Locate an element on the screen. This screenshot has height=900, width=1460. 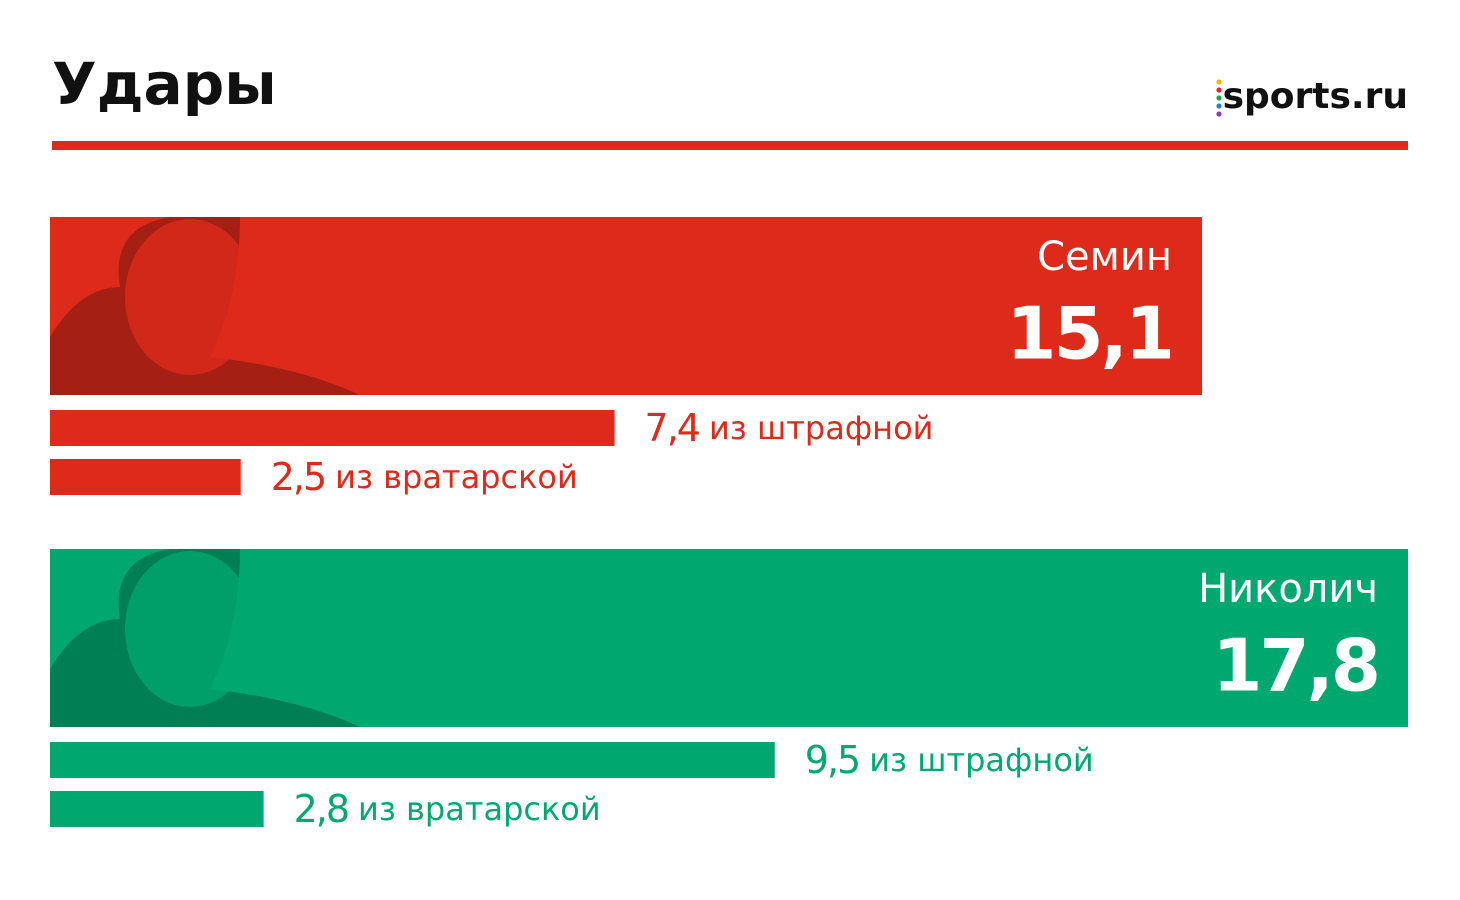
header-rule is located at coordinates (730, 145).